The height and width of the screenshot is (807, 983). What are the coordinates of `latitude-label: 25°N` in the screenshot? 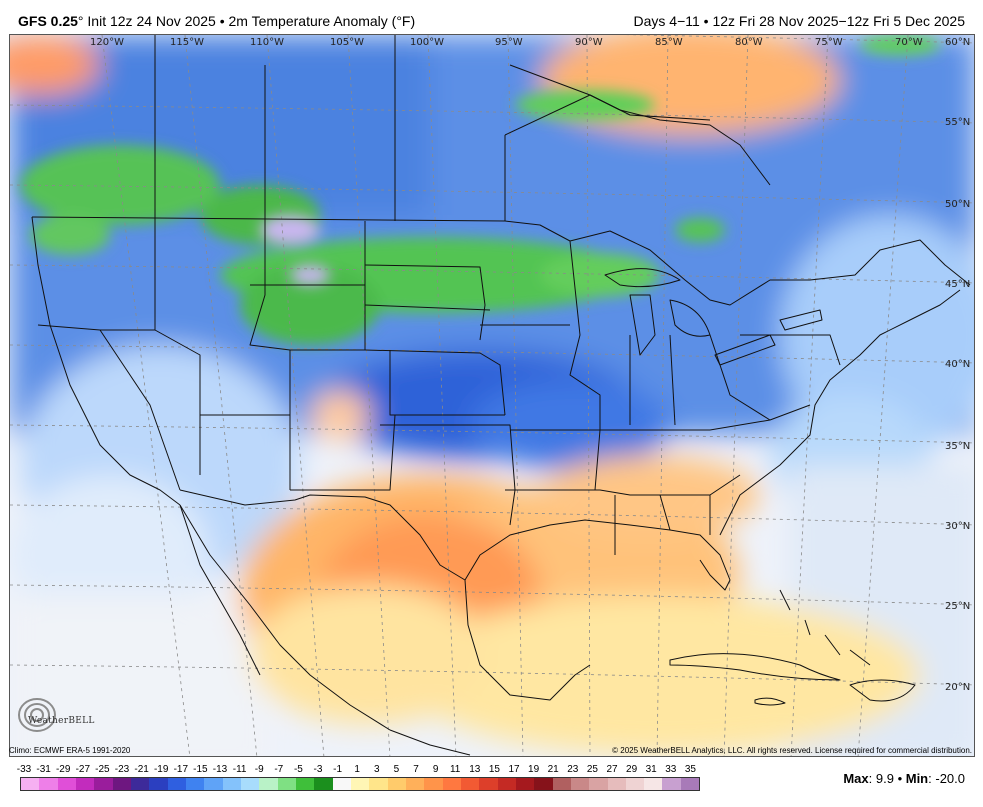 It's located at (957, 606).